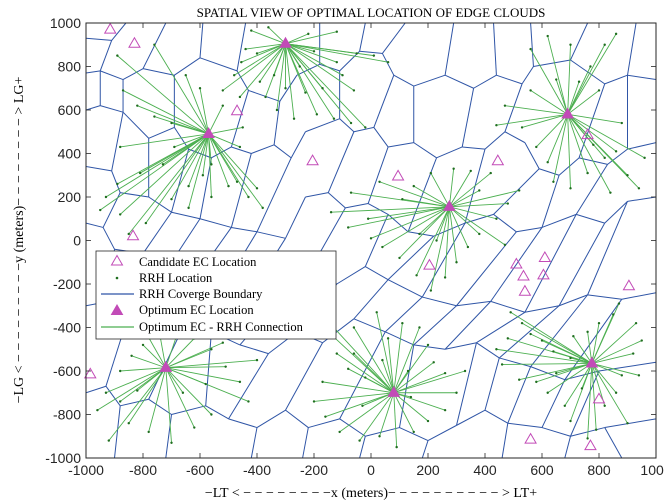 The image size is (664, 501). What do you see at coordinates (257, 470) in the screenshot?
I see `x-tick-label: -400` at bounding box center [257, 470].